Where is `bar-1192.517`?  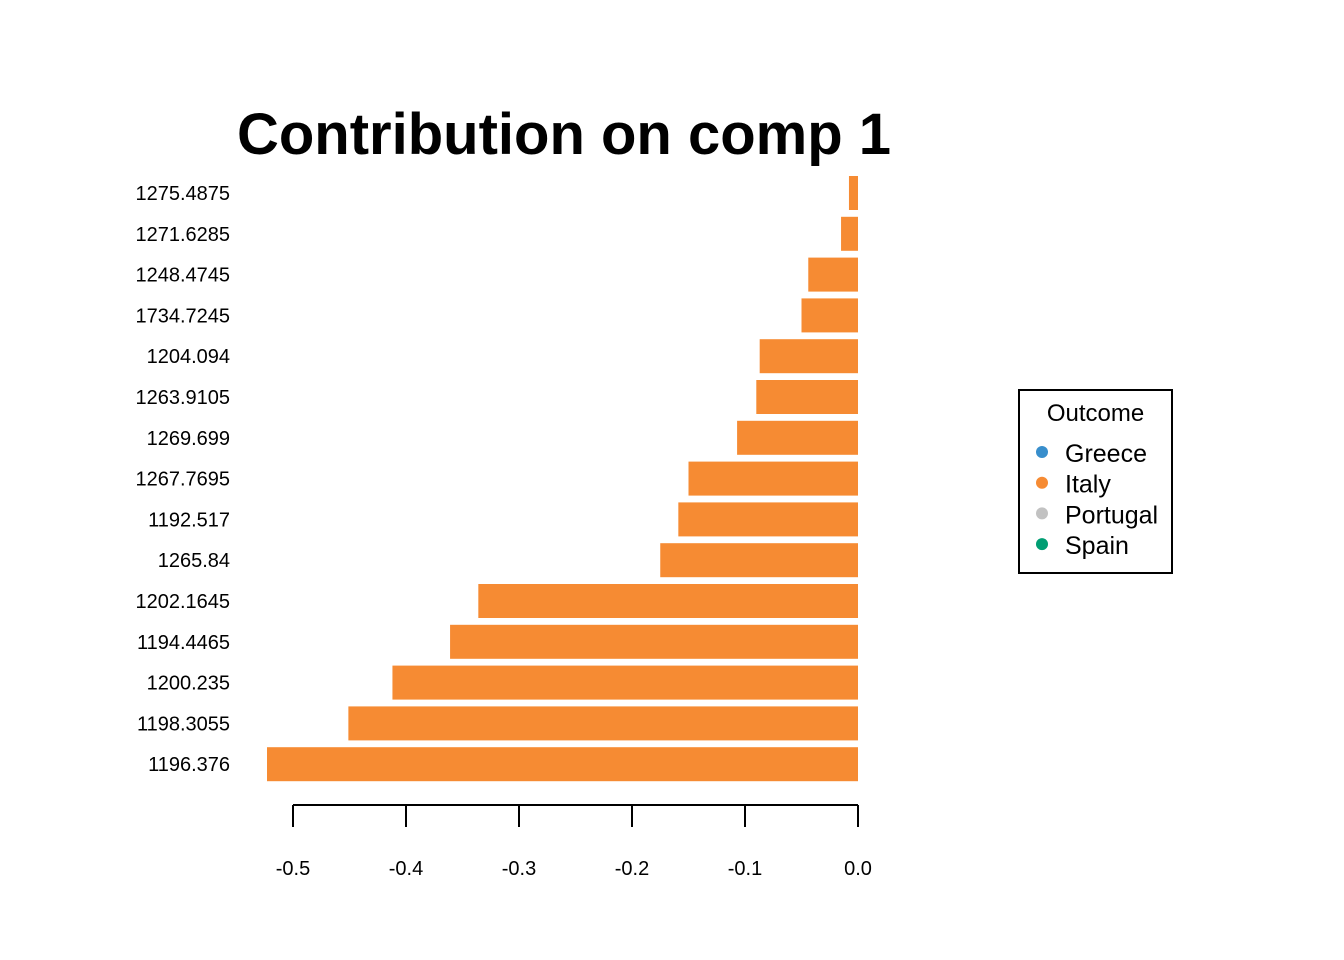 bar-1192.517 is located at coordinates (768, 519).